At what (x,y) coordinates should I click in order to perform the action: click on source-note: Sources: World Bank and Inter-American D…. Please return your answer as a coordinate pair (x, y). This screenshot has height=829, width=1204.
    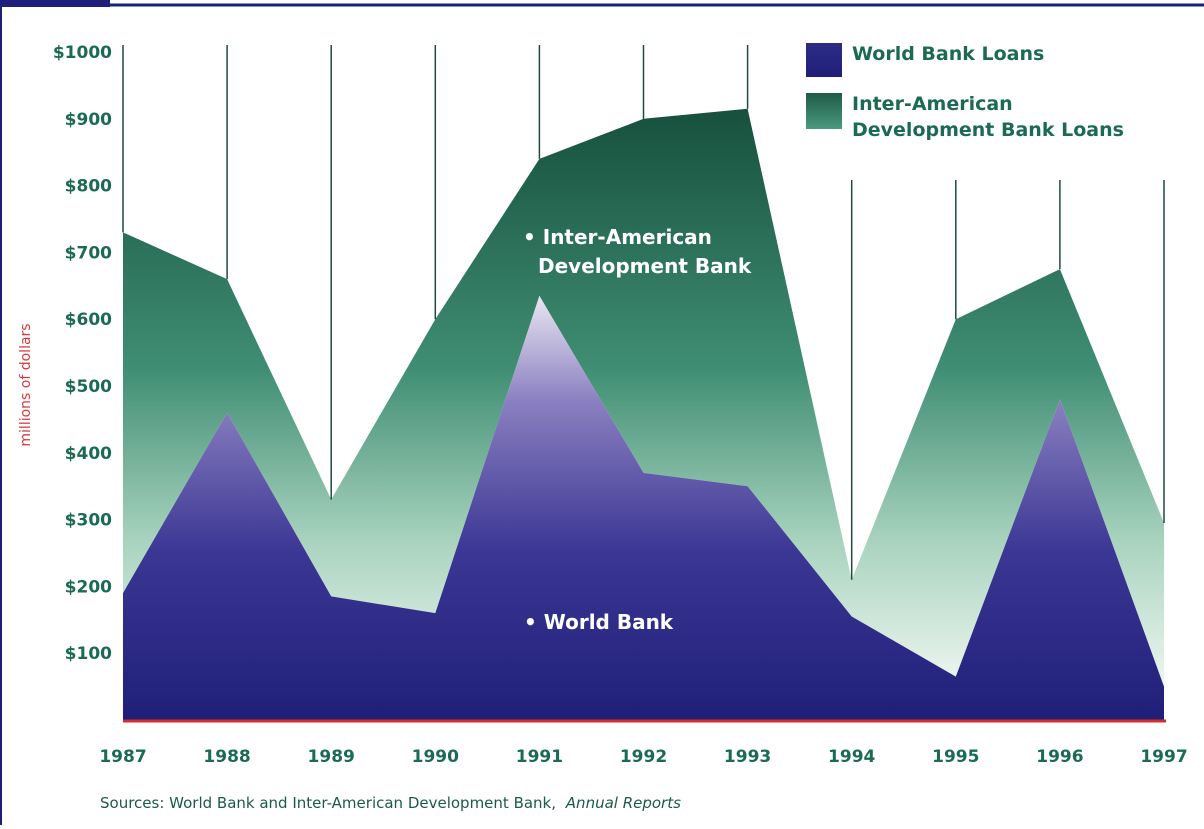
    Looking at the image, I should click on (390, 803).